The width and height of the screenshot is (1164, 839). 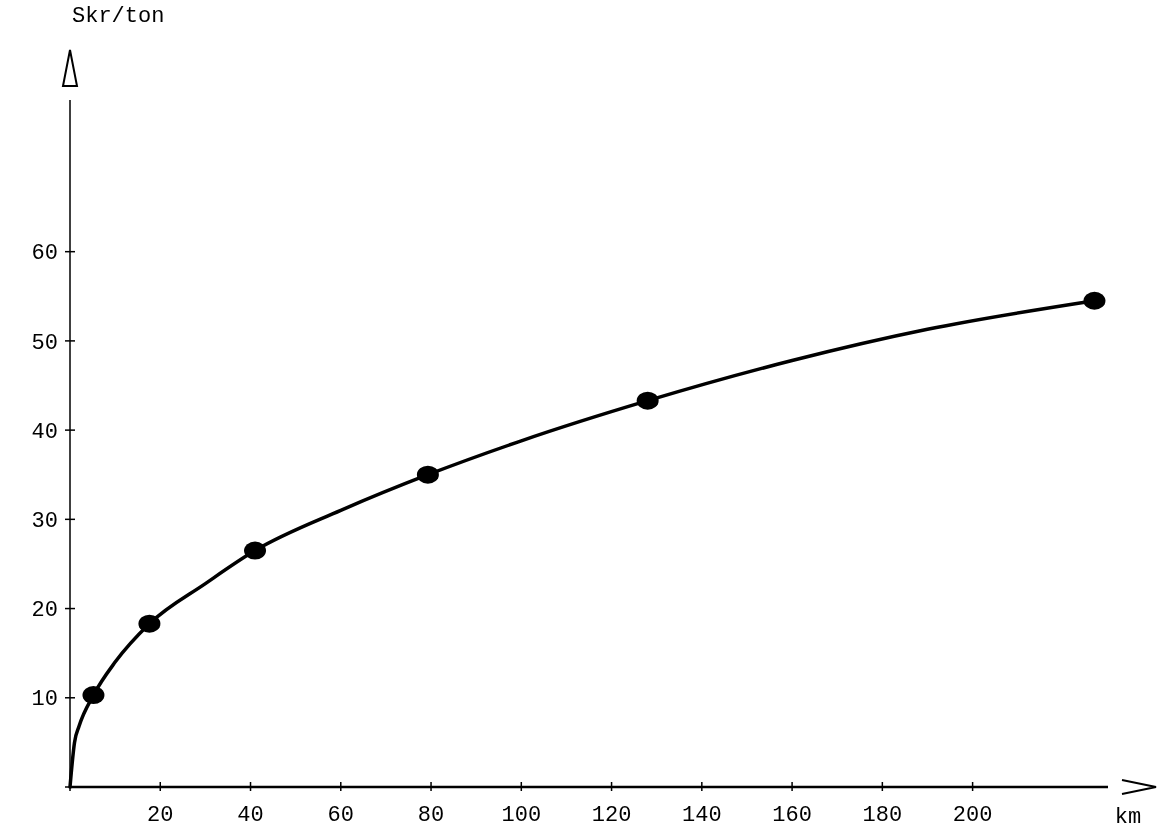 I want to click on x-tick-label: 180, so click(x=882, y=815).